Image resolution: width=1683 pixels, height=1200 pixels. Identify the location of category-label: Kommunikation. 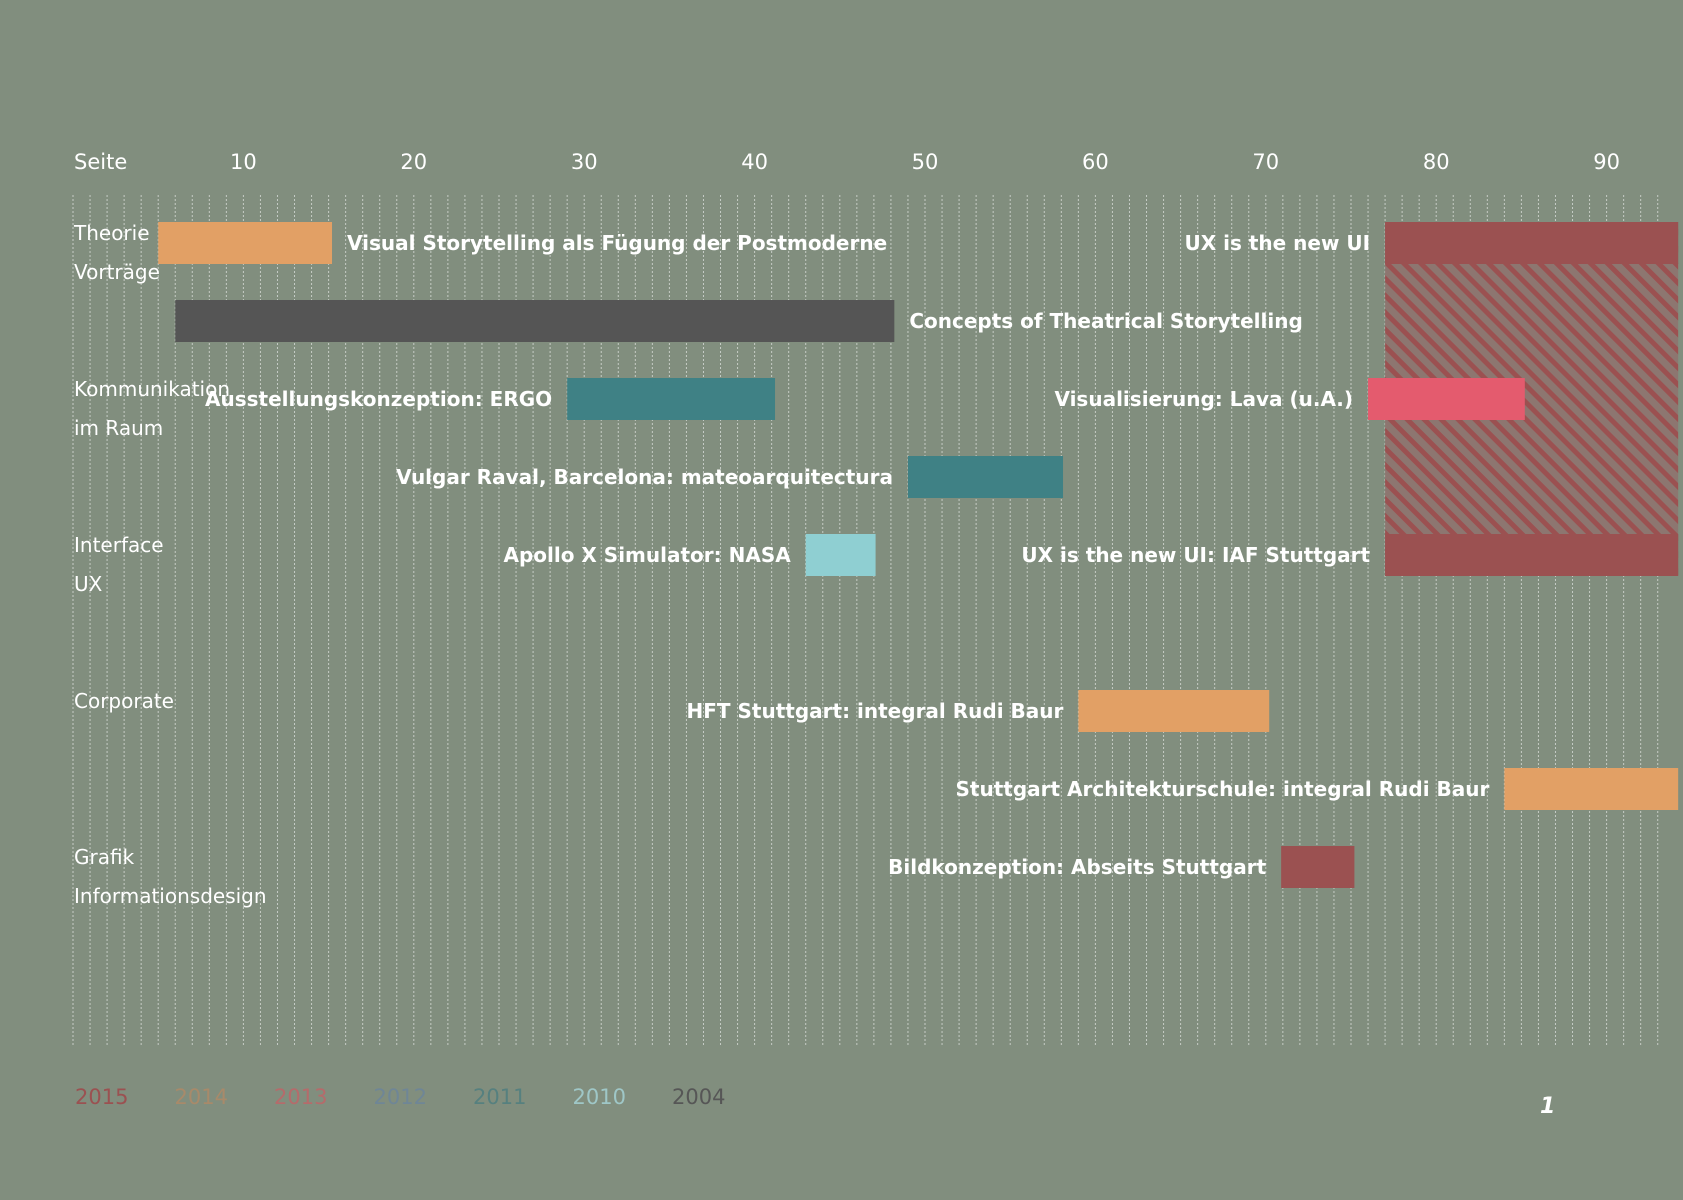
(152, 389).